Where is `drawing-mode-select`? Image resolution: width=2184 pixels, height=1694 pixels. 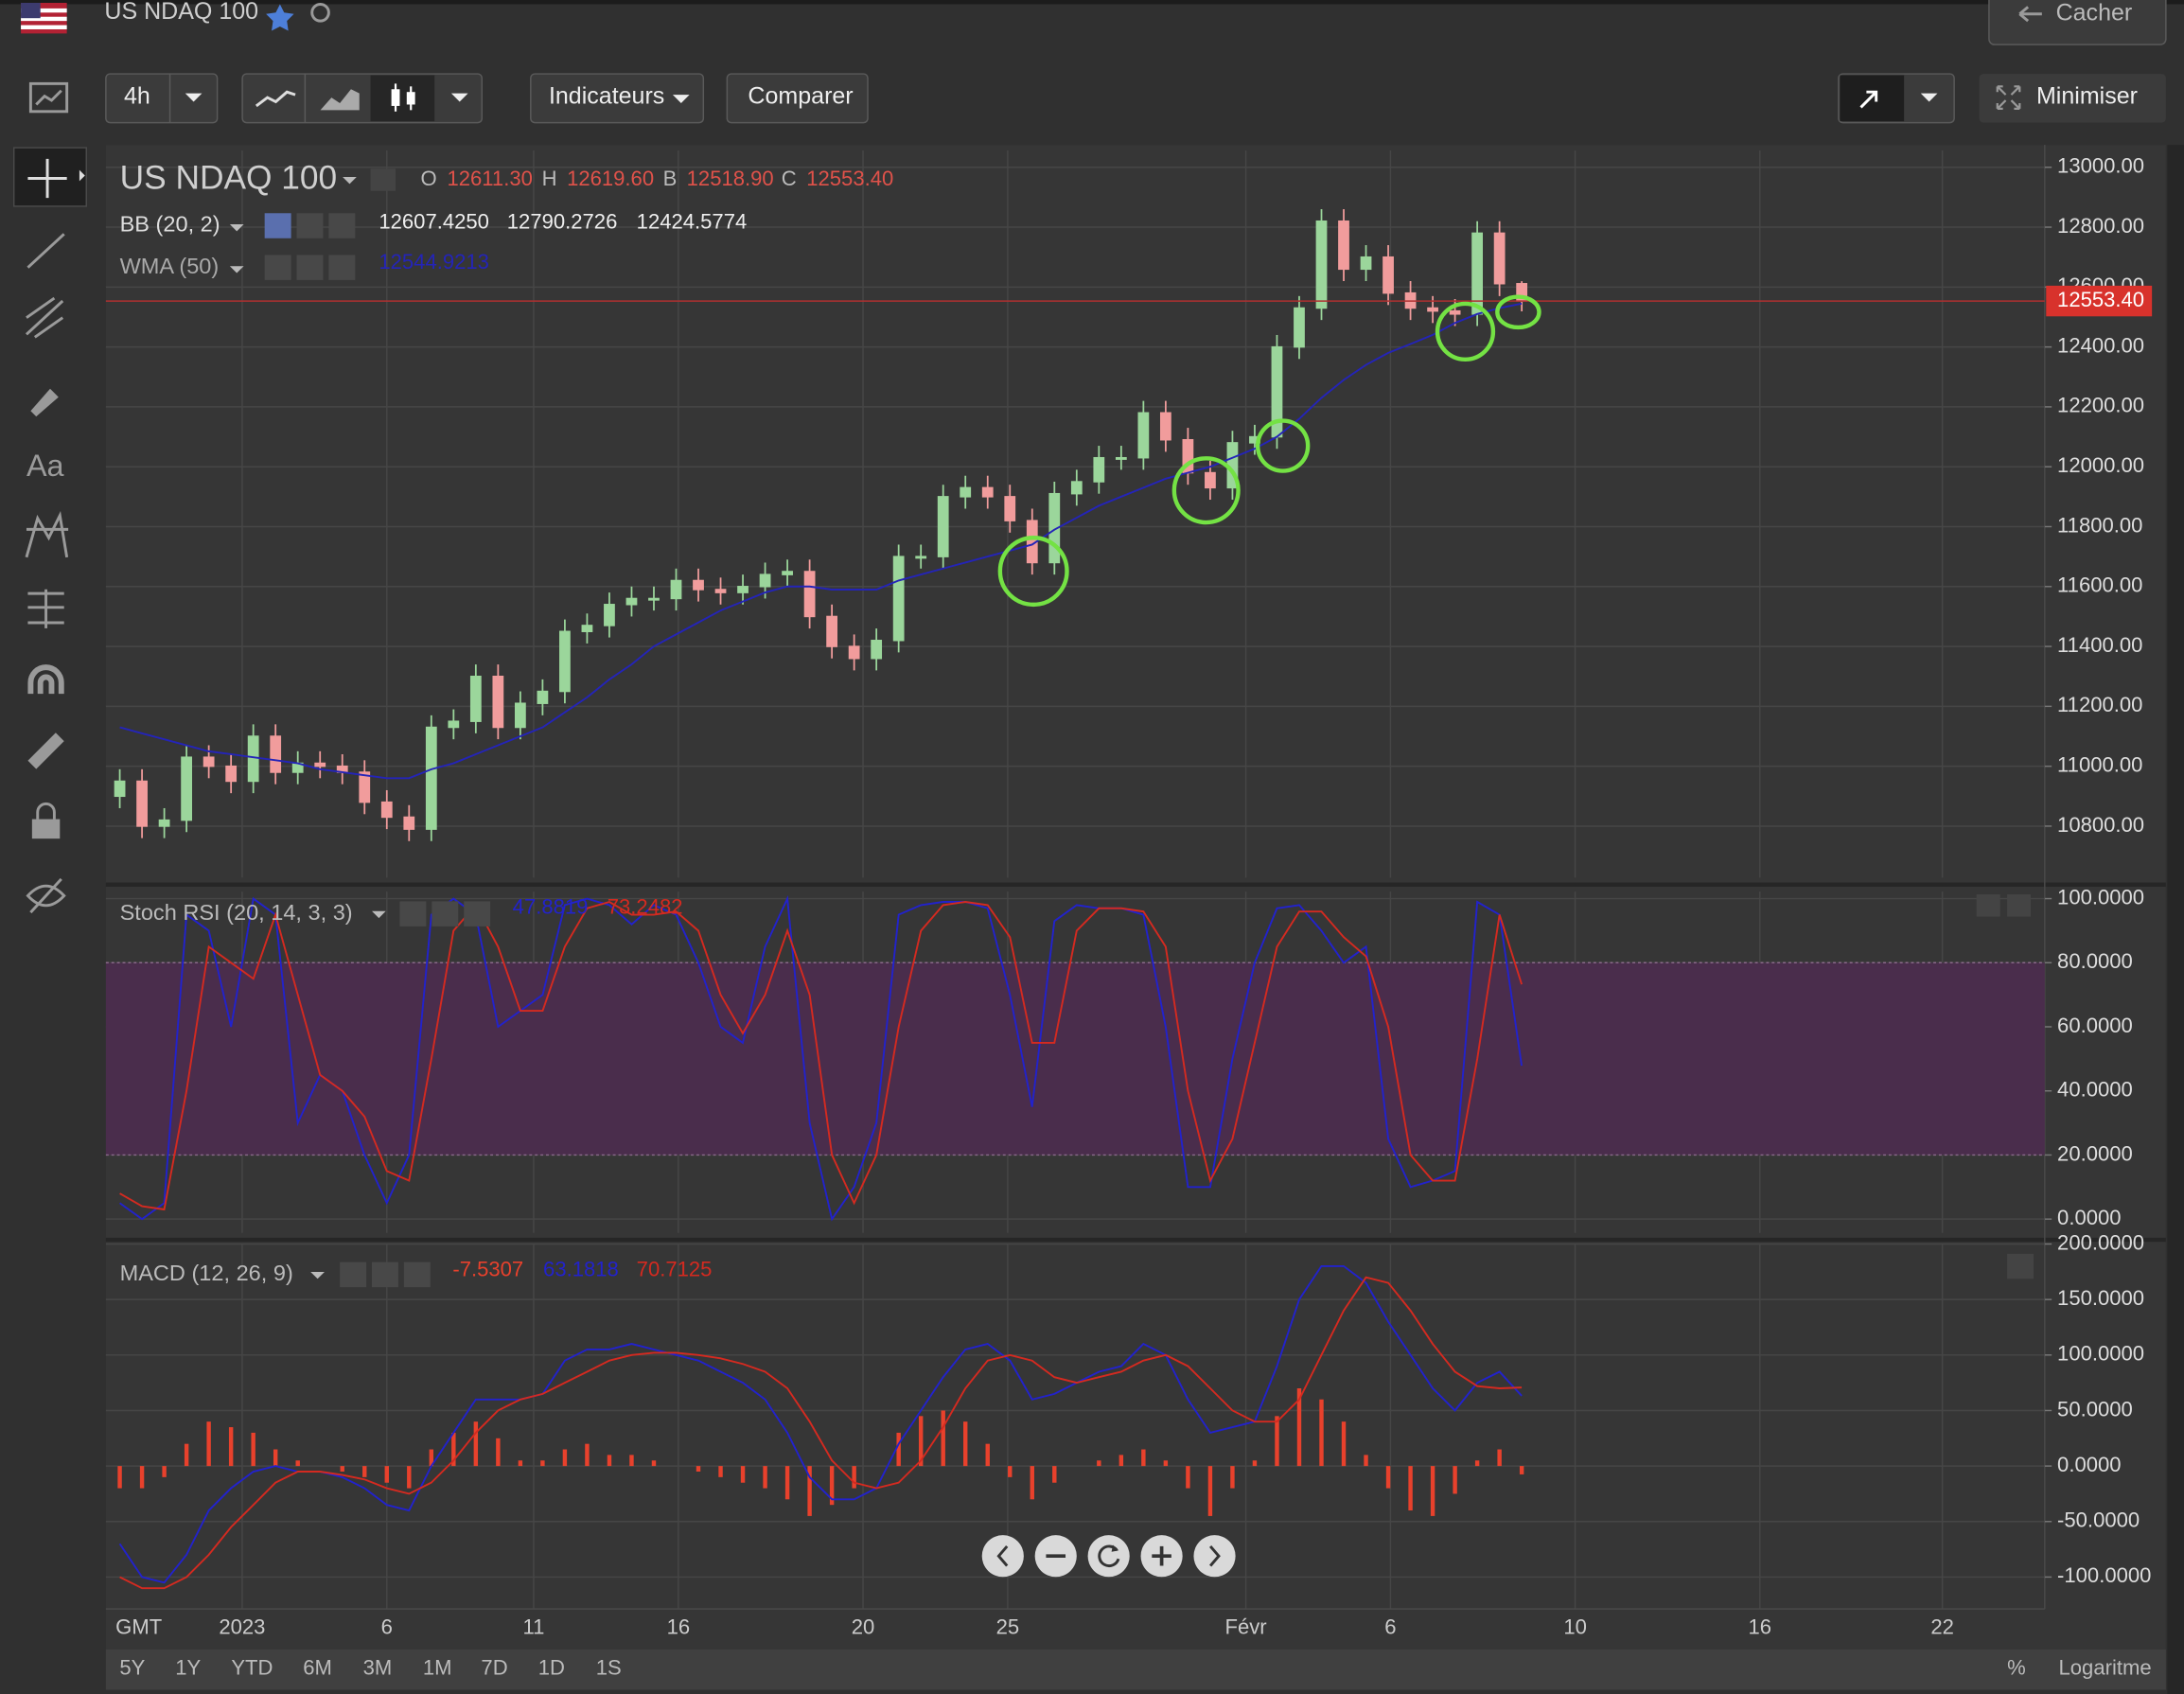
drawing-mode-select is located at coordinates (1896, 98).